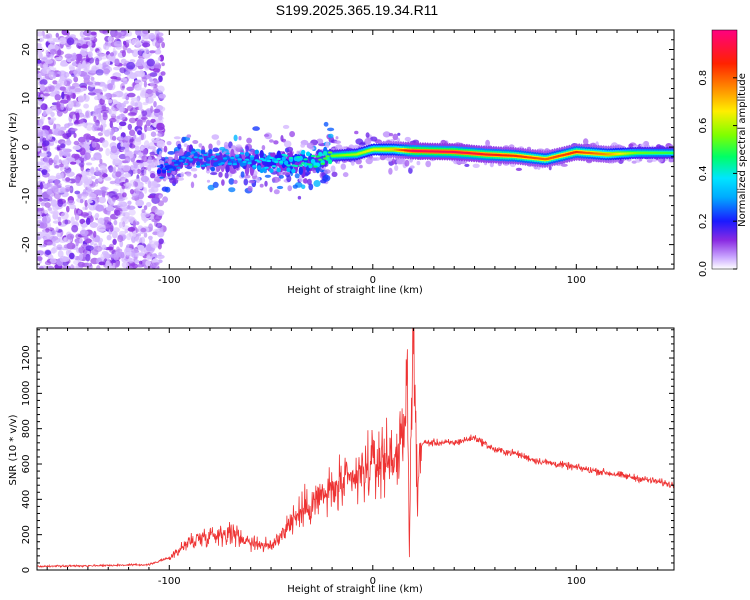 The image size is (750, 600). What do you see at coordinates (357, 10) in the screenshot?
I see `chart-title: S199.2025.365.19.34.R11` at bounding box center [357, 10].